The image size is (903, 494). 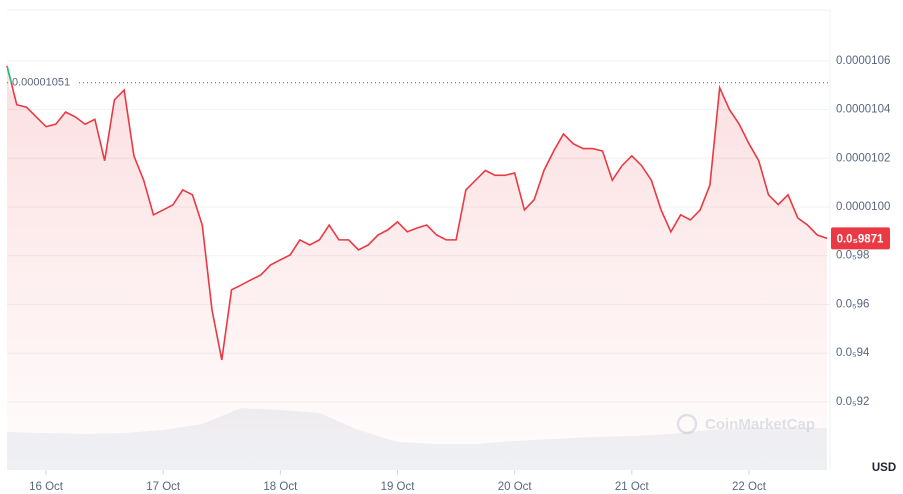 I want to click on baseline-label: 0.00001051, so click(x=41, y=83).